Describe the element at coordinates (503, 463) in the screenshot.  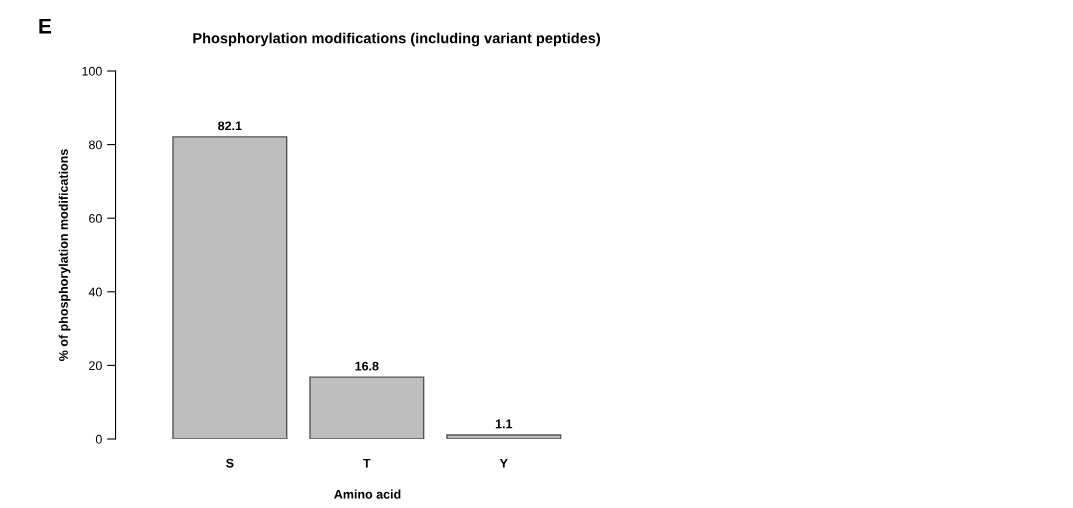
I see `x-tick-label: Y` at that location.